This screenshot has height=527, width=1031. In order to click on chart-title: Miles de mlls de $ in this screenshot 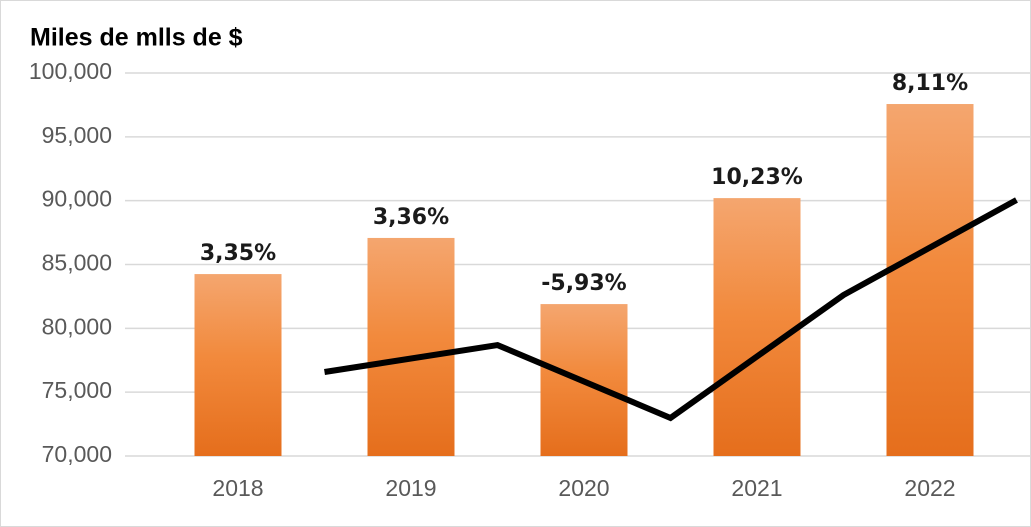, I will do `click(136, 38)`.